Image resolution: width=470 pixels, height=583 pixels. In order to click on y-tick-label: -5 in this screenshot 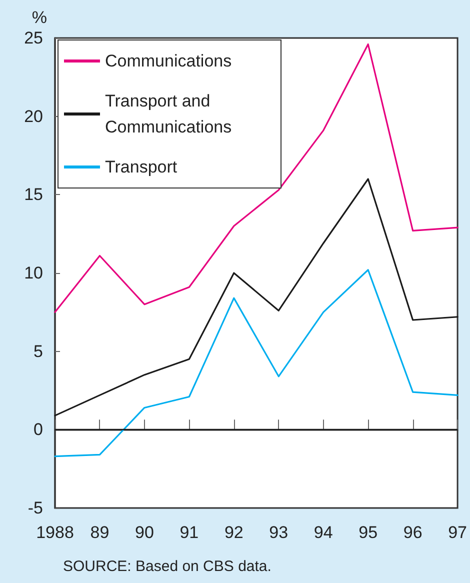, I will do `click(35, 508)`.